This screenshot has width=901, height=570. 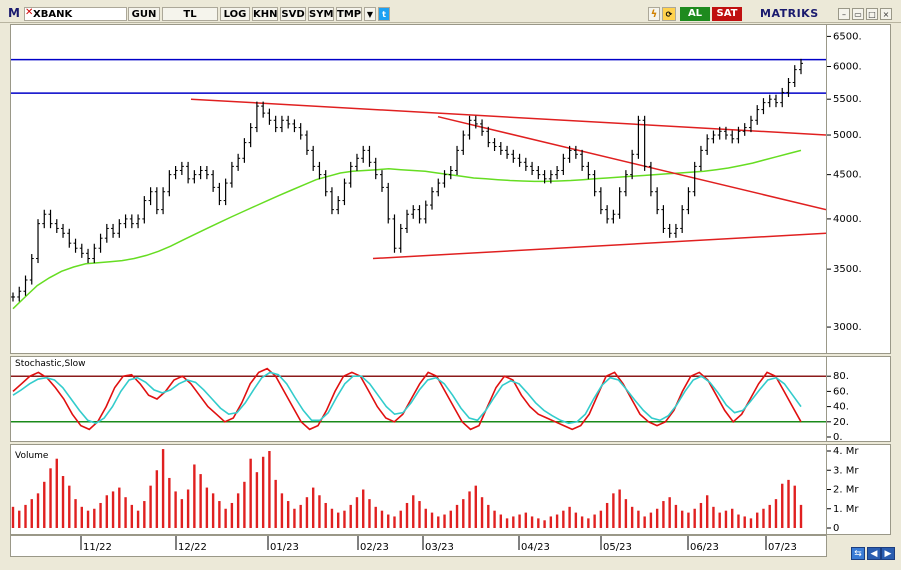 What do you see at coordinates (695, 14) in the screenshot?
I see `buy-button: AL` at bounding box center [695, 14].